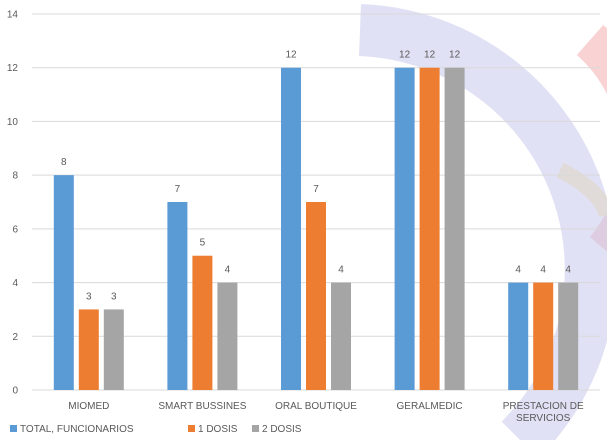 Image resolution: width=607 pixels, height=440 pixels. Describe the element at coordinates (430, 406) in the screenshot. I see `category-label: GERALMEDIC` at that location.